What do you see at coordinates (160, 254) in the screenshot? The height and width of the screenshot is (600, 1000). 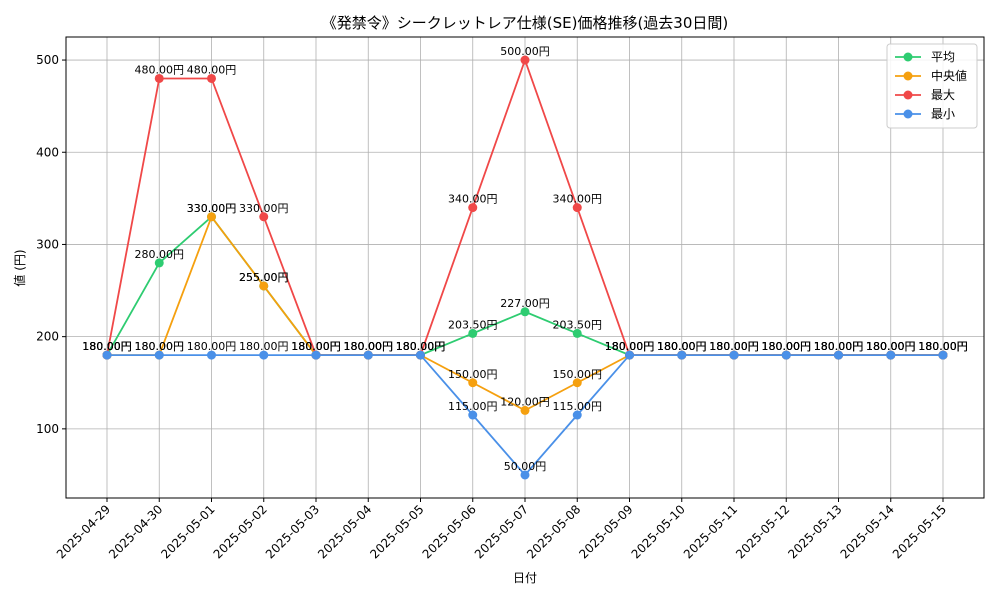 I see `series-1-data-label: 280.00円` at bounding box center [160, 254].